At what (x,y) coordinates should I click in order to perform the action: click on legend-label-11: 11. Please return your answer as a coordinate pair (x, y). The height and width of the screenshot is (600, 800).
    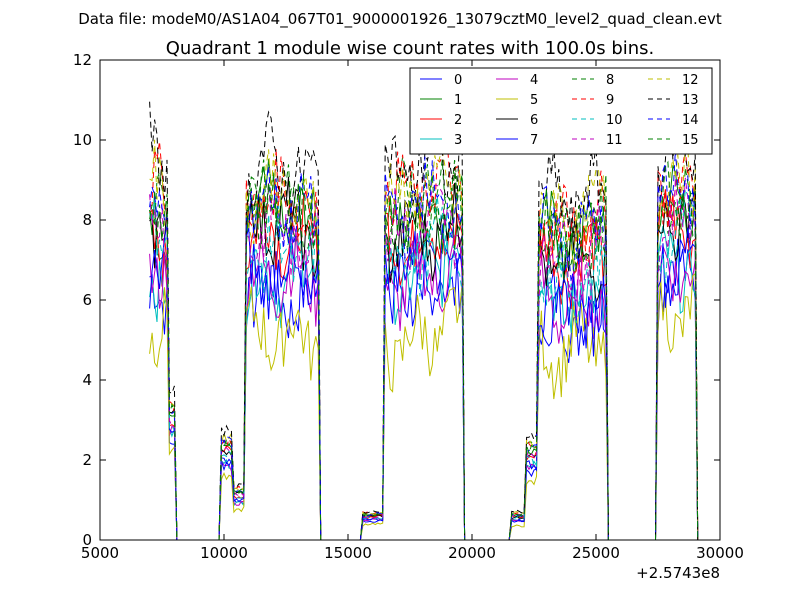
    Looking at the image, I should click on (614, 140).